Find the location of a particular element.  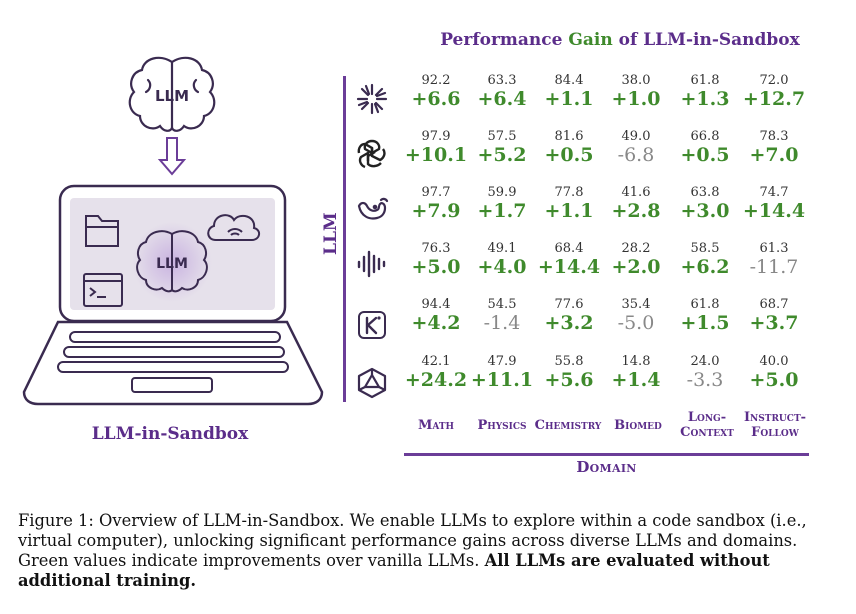

cell-row1-physics: 63.3 +6.4 is located at coordinates (502, 92).